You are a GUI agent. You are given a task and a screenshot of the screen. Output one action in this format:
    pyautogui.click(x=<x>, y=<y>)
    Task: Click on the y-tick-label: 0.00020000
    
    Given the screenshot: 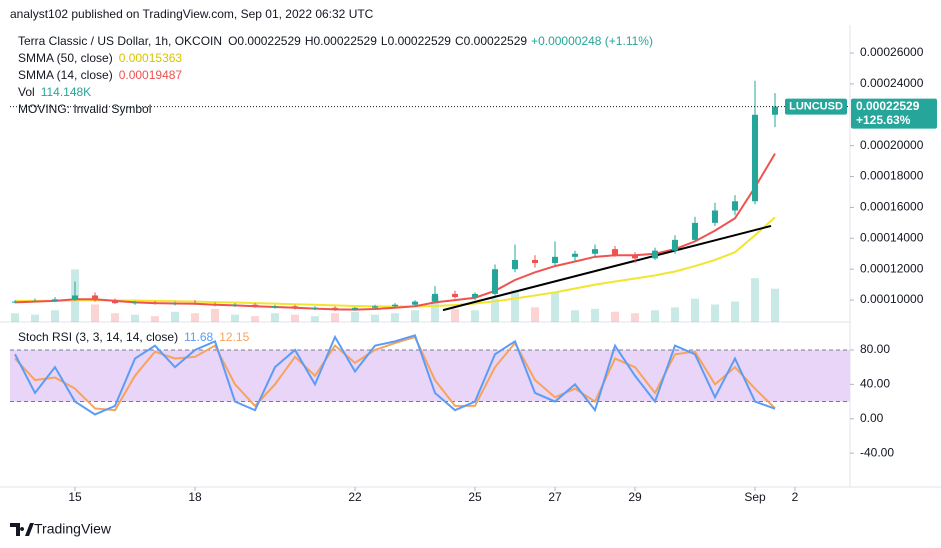 What is the action you would take?
    pyautogui.click(x=892, y=145)
    